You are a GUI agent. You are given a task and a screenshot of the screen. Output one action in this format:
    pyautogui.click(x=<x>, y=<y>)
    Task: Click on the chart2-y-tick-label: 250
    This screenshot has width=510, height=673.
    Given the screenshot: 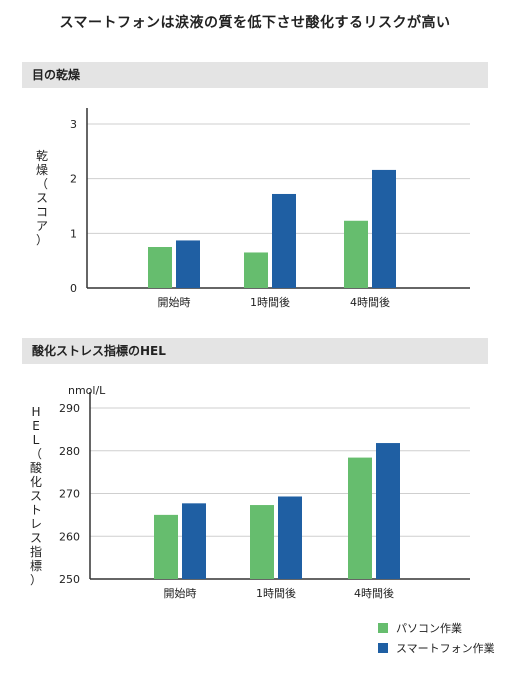 What is the action you would take?
    pyautogui.click(x=69, y=579)
    